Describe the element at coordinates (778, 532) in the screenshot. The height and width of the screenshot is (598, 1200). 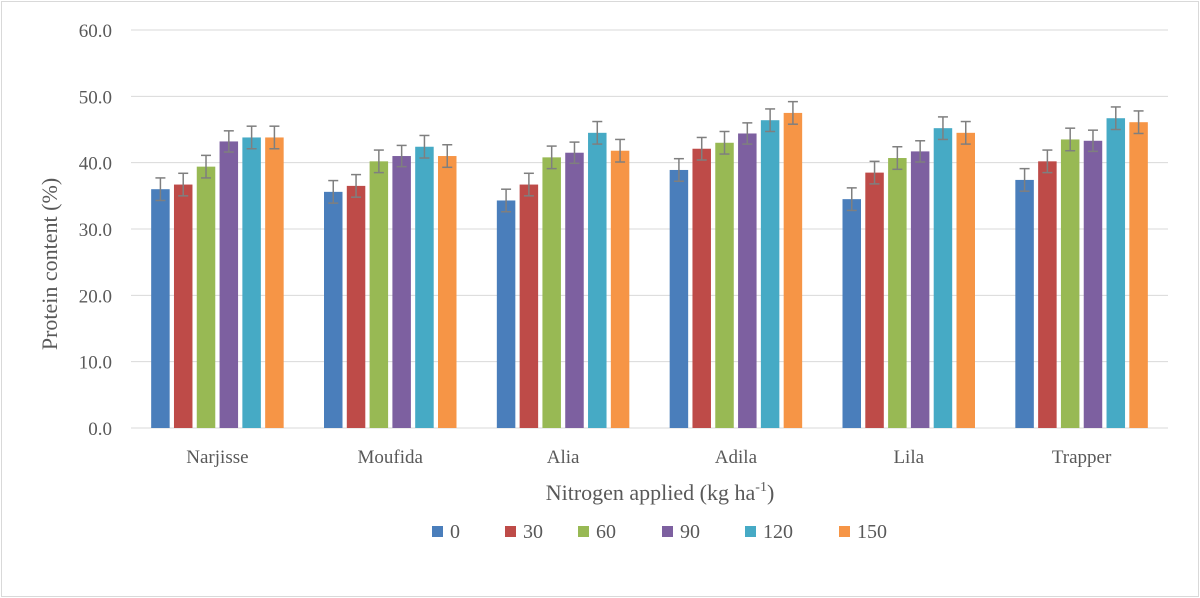
I see `legend-label-120: 120` at that location.